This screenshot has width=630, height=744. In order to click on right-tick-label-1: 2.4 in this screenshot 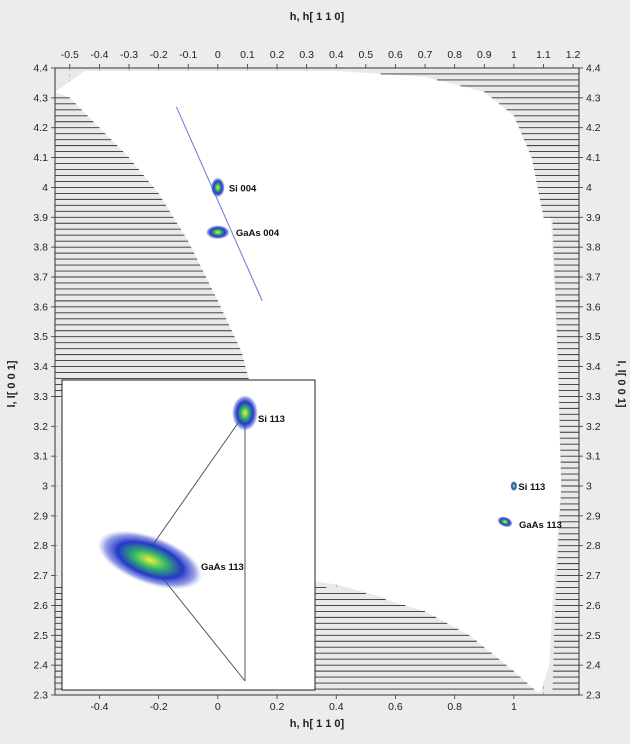, I will do `click(593, 666)`.